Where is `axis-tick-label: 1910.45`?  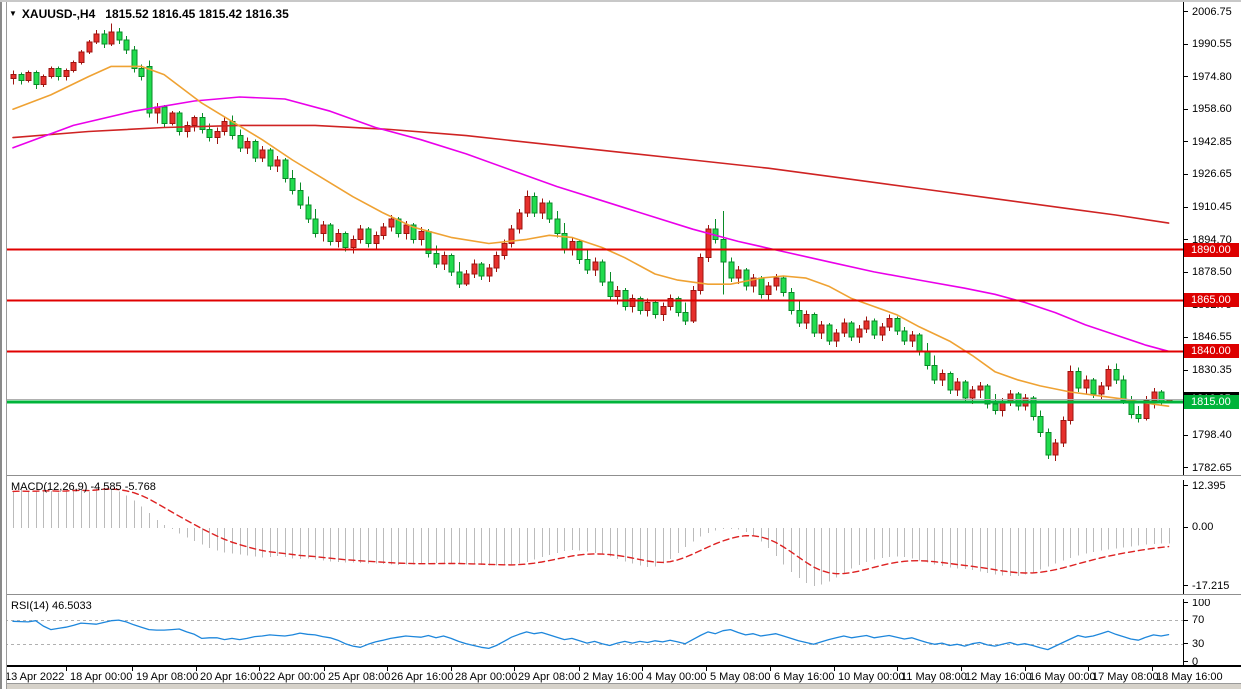 axis-tick-label: 1910.45 is located at coordinates (1208, 207).